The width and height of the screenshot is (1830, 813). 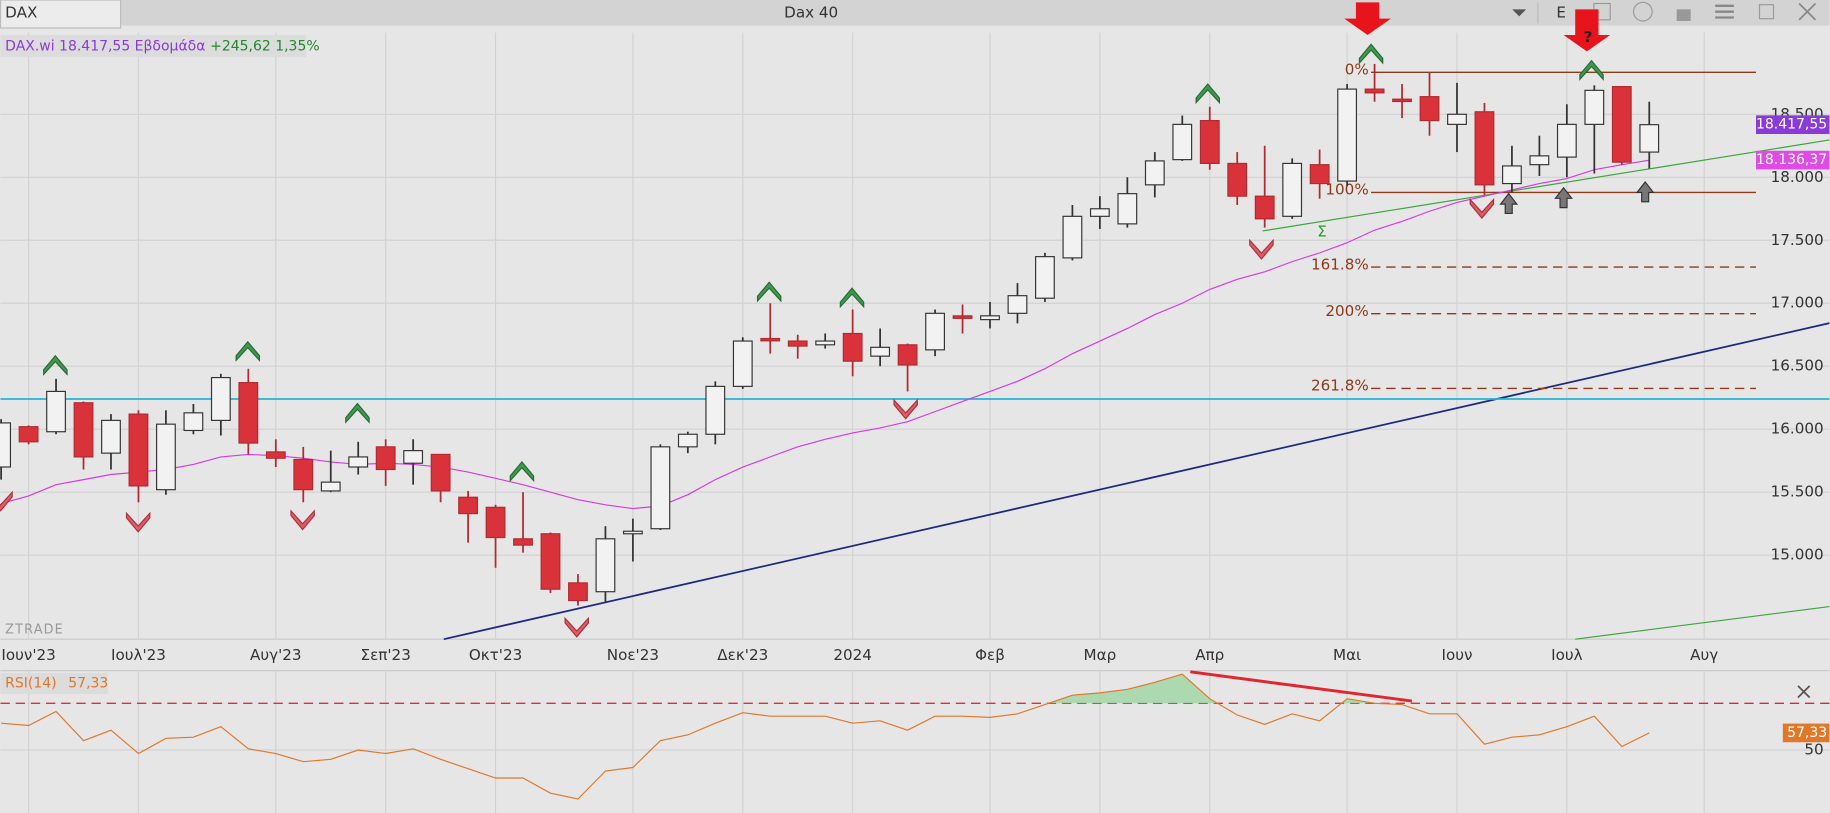 What do you see at coordinates (1704, 655) in the screenshot?
I see `x-tick-label: Αυγ` at bounding box center [1704, 655].